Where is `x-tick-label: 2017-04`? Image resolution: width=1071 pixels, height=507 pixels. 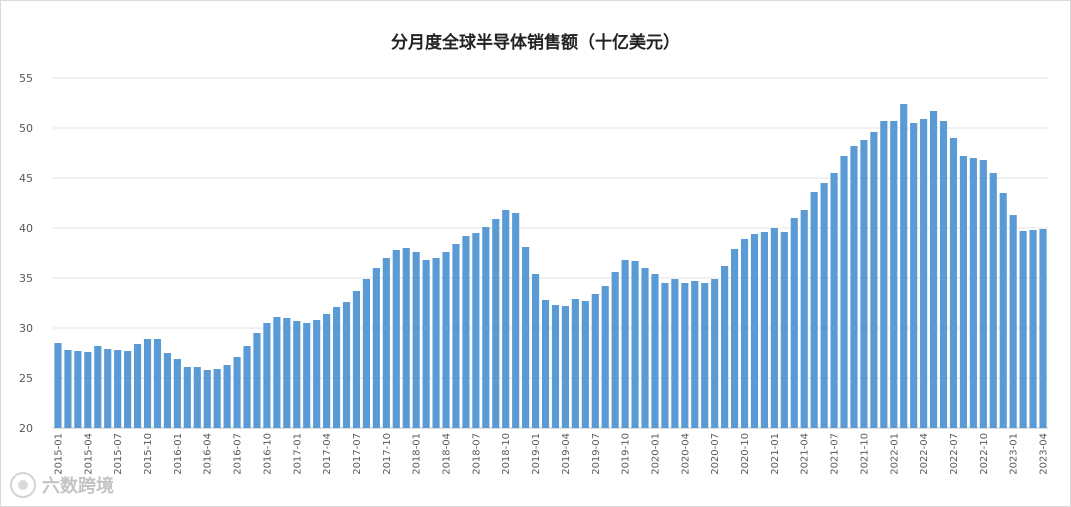
x-tick-label: 2017-04 is located at coordinates (327, 454).